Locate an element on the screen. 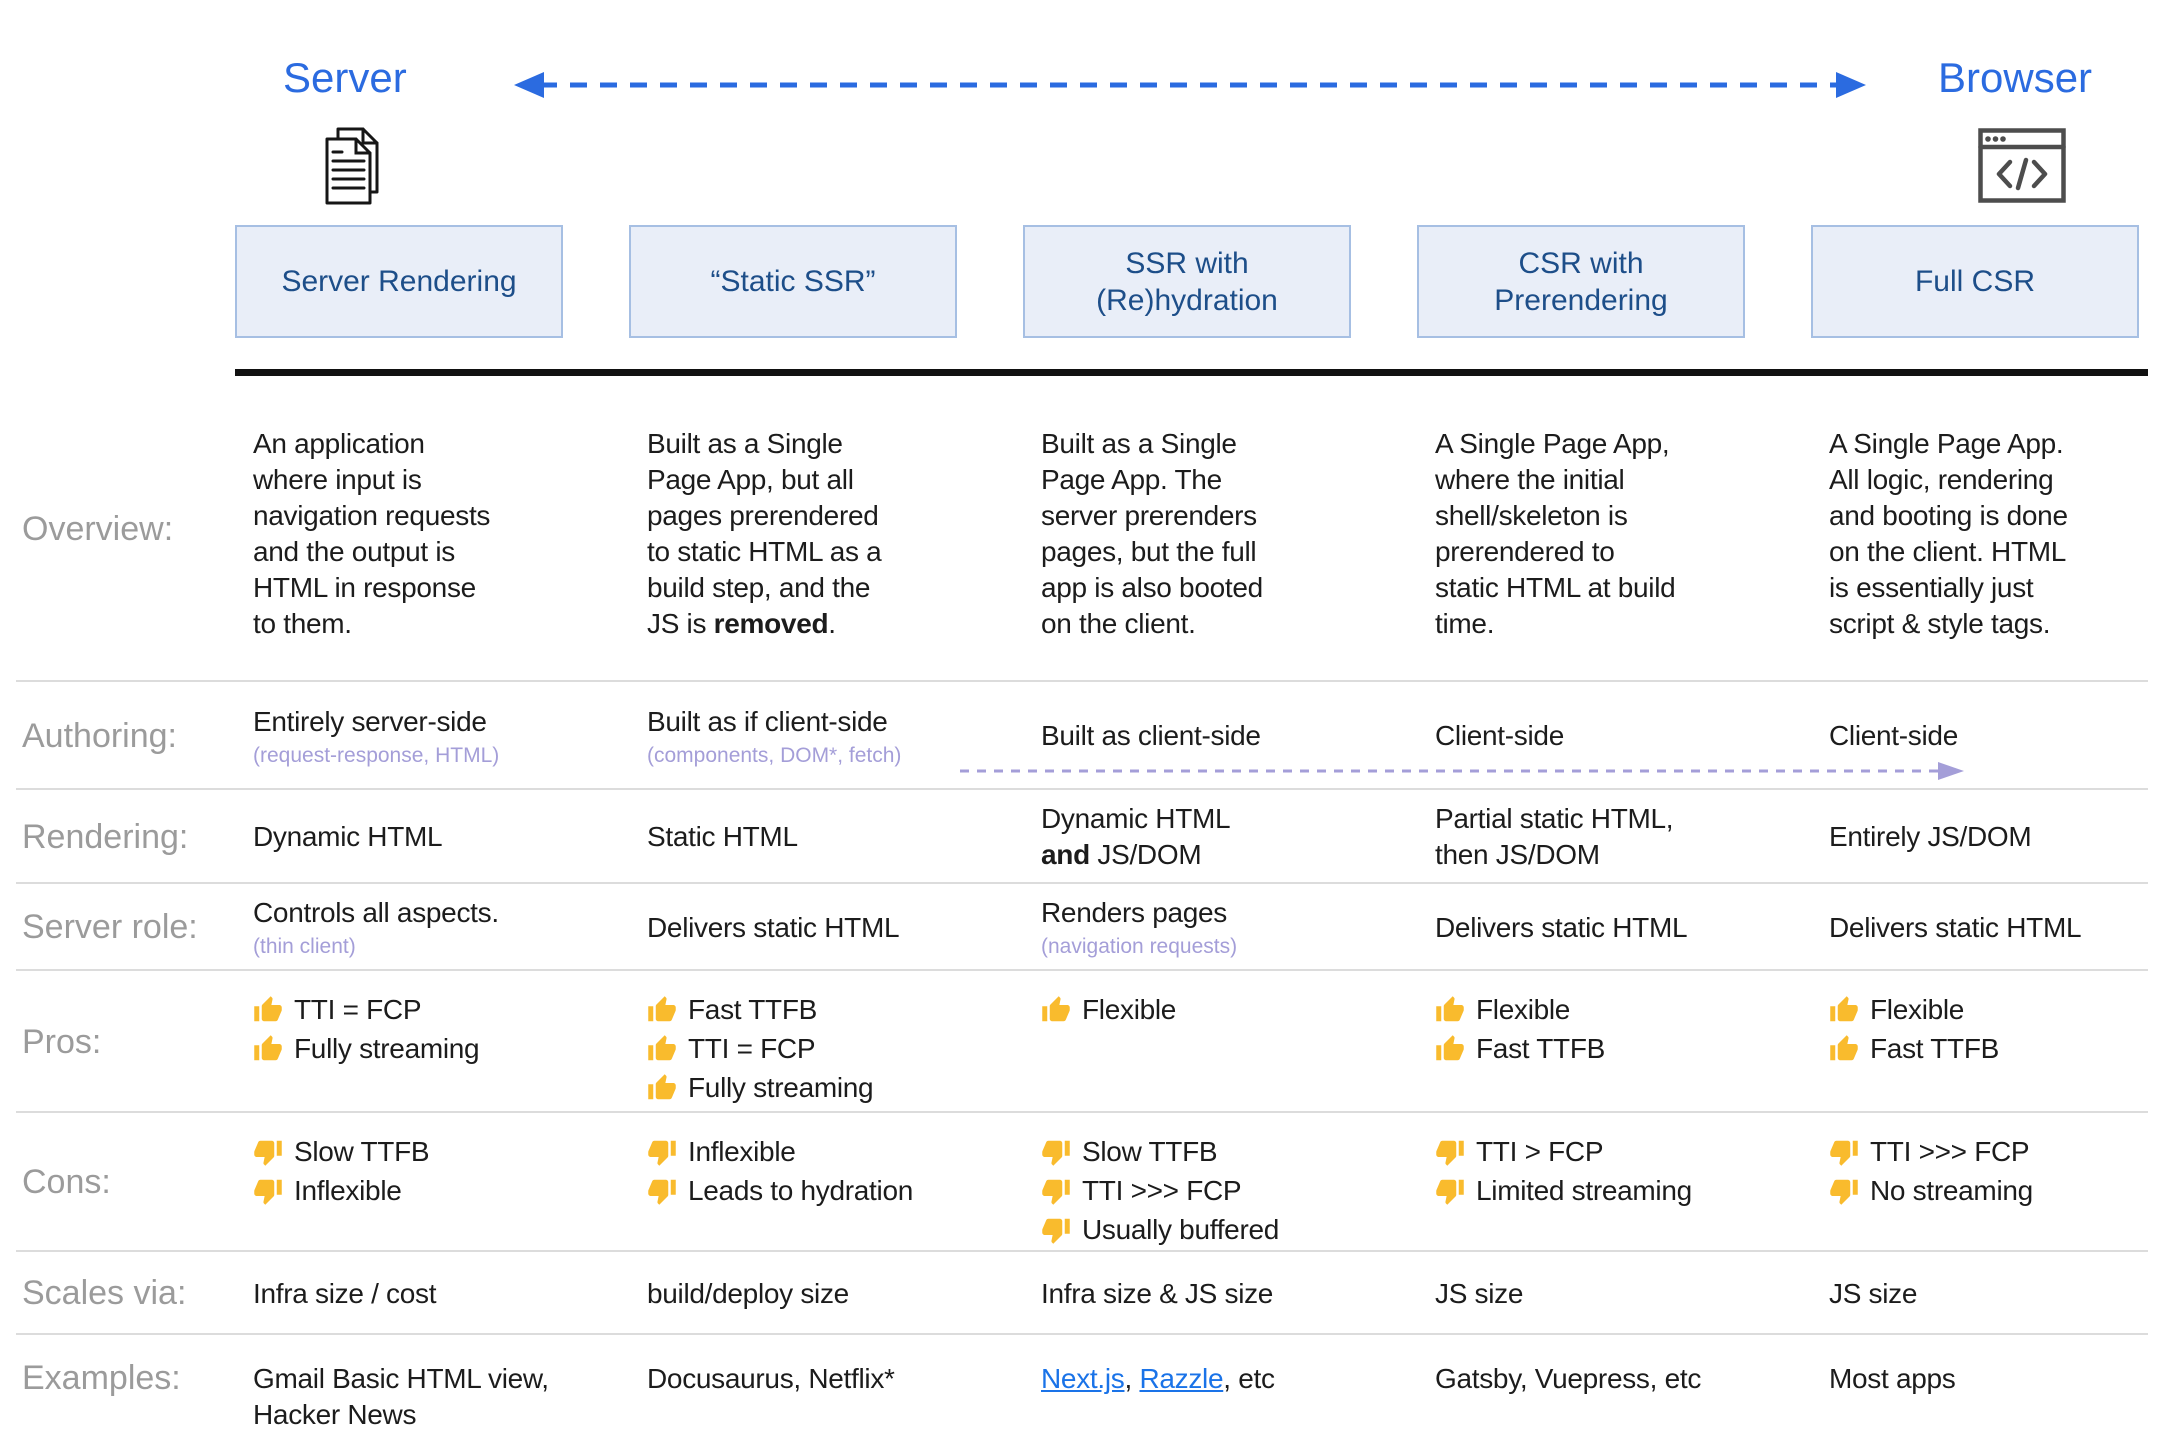 The image size is (2164, 1455). con-item: Leads to hydration is located at coordinates (835, 1191).